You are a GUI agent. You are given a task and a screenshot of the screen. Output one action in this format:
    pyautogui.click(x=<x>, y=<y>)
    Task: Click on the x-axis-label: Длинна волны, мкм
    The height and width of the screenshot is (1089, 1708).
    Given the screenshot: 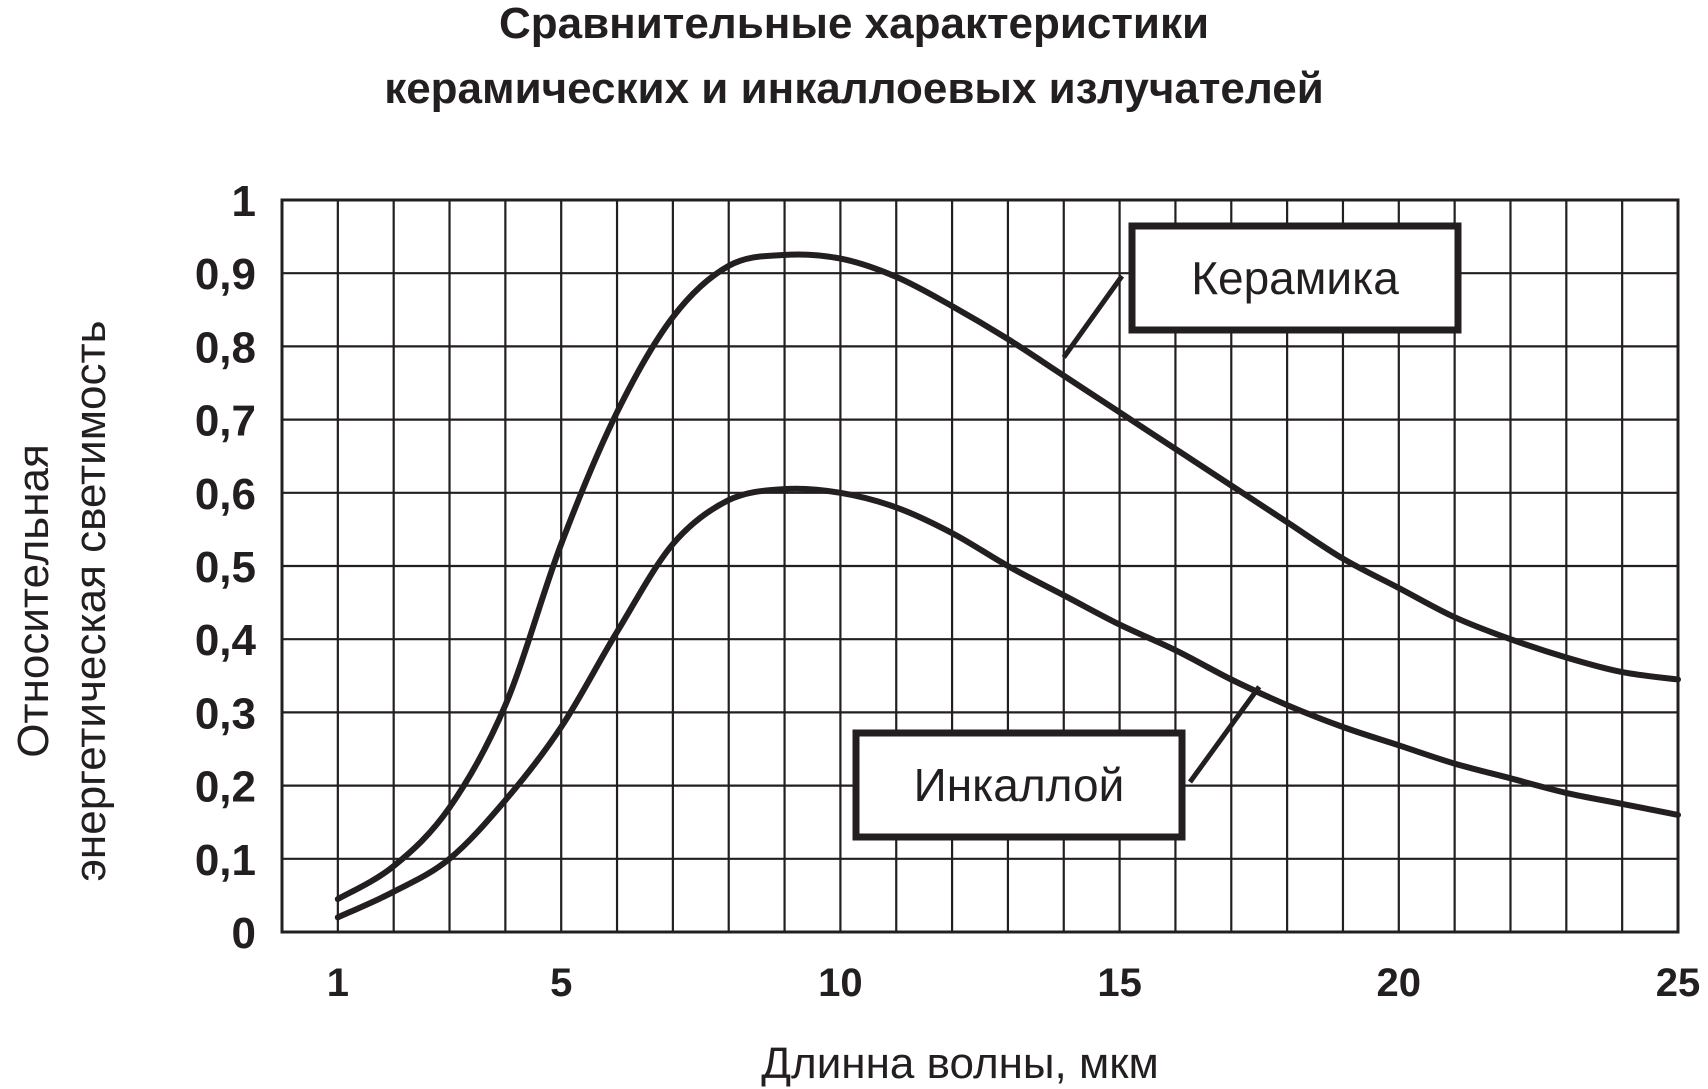 What is the action you would take?
    pyautogui.click(x=960, y=1063)
    